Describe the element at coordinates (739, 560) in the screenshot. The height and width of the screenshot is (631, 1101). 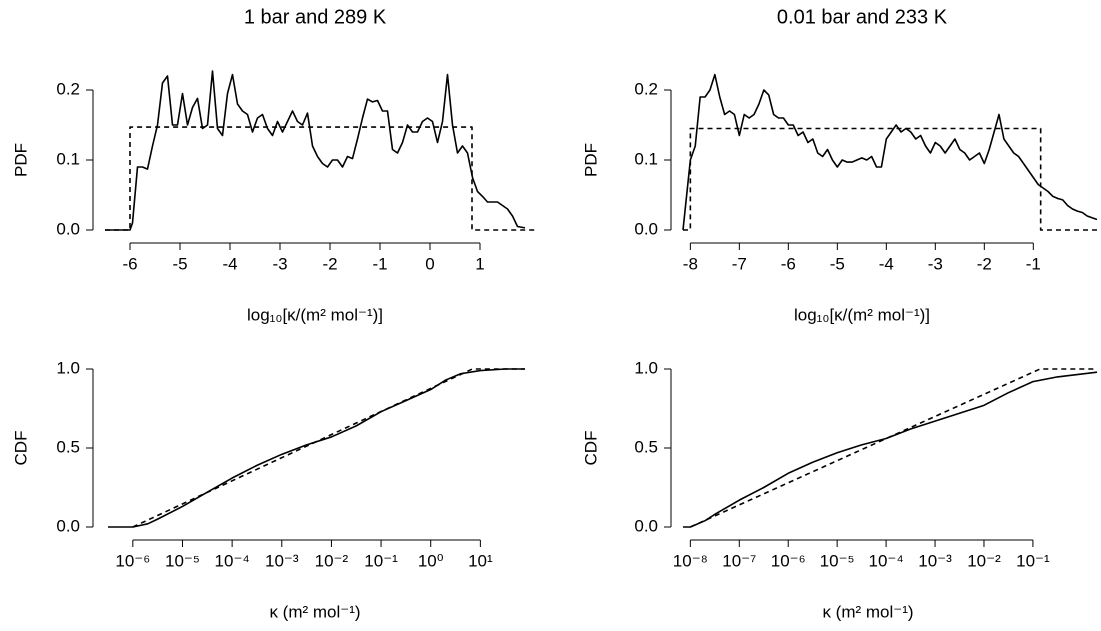
I see `x-tick-label: 10⁻⁷` at that location.